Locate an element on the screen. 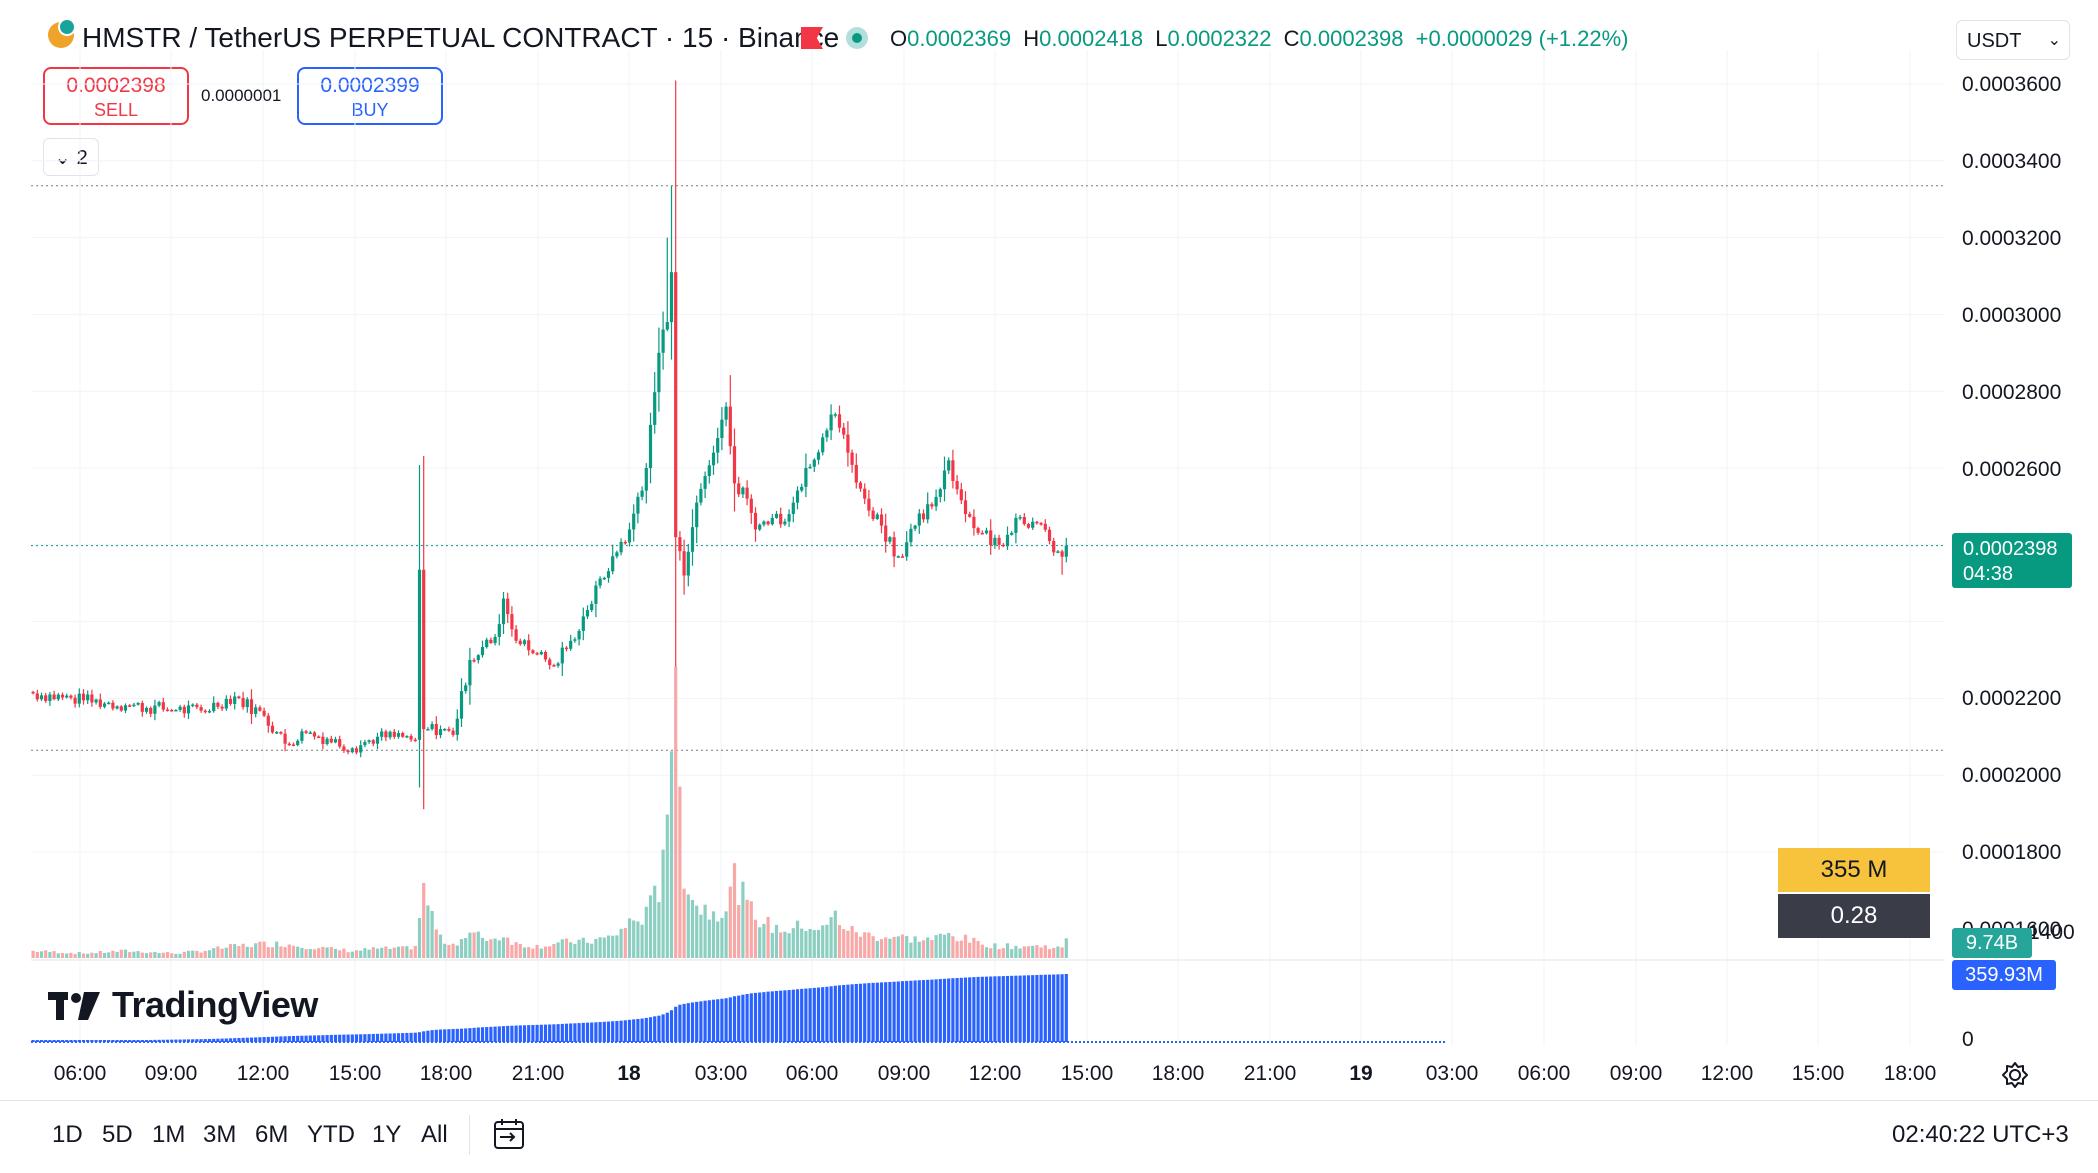 The height and width of the screenshot is (1173, 2098). price-axis-label: 0.0003400 is located at coordinates (2011, 161).